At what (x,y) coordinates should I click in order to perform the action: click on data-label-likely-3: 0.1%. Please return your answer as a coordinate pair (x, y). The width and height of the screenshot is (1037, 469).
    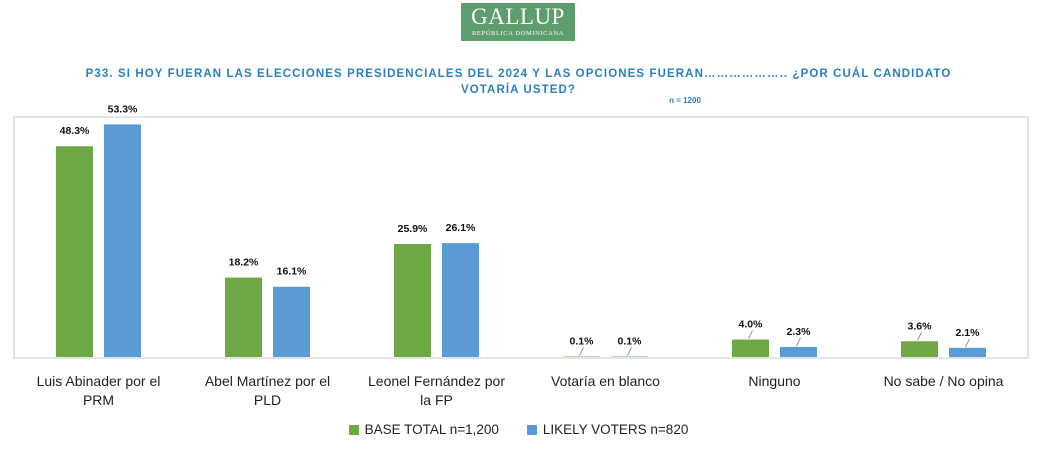
    Looking at the image, I should click on (630, 342).